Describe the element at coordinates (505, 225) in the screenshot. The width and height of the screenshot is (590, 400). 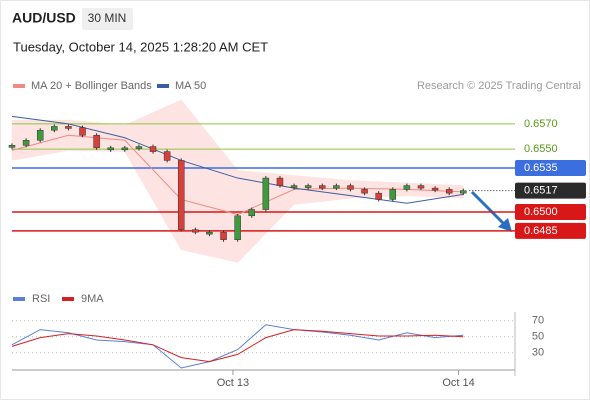
I see `forecast-arrowhead` at that location.